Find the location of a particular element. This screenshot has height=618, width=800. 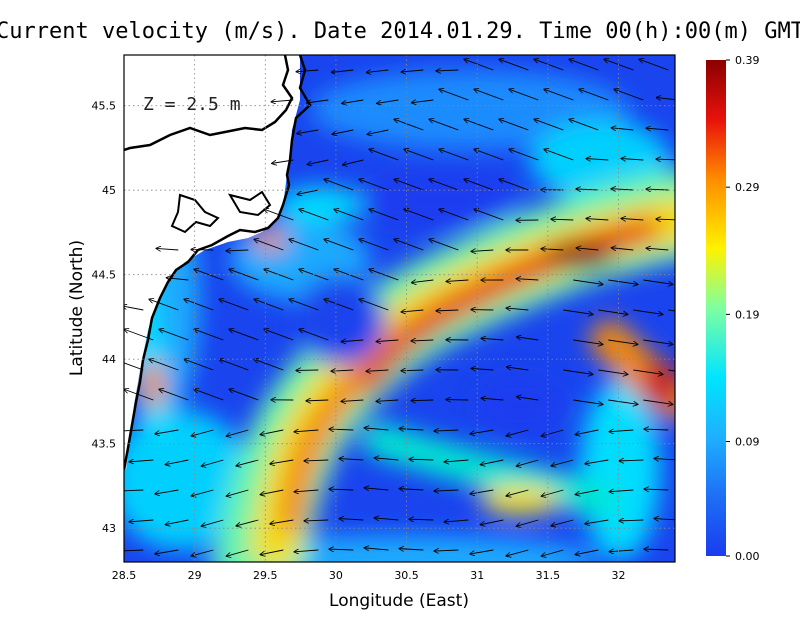

colorbar-tick-labels: 0.00 0.09 0.19 0.29 0.39 is located at coordinates (743, 308).